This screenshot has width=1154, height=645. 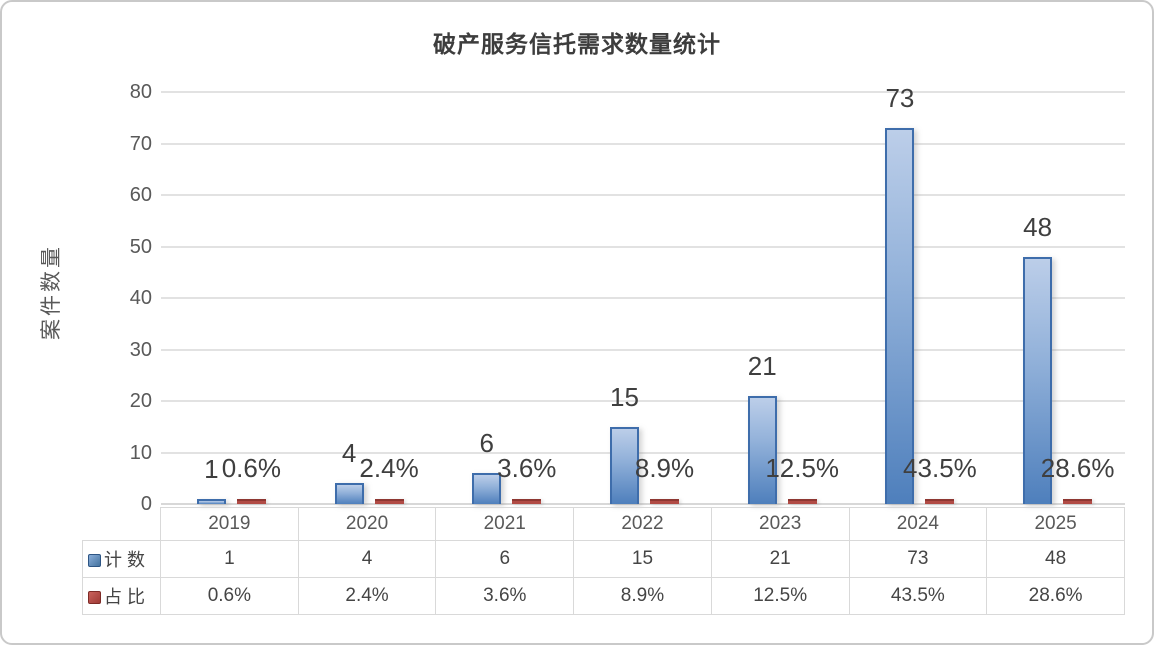 What do you see at coordinates (349, 453) in the screenshot?
I see `count-label-2020: 4` at bounding box center [349, 453].